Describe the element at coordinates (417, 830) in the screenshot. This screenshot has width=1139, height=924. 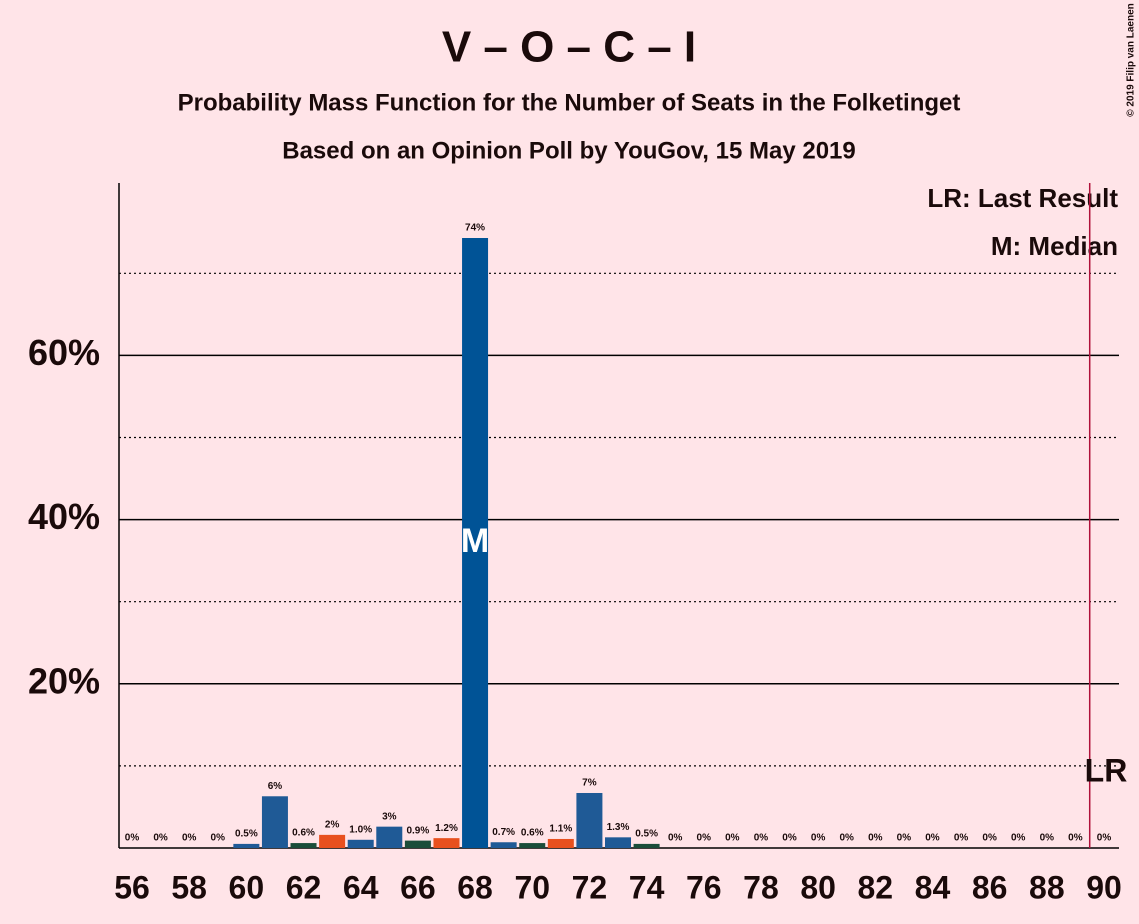
I see `value-label: 0.9%` at that location.